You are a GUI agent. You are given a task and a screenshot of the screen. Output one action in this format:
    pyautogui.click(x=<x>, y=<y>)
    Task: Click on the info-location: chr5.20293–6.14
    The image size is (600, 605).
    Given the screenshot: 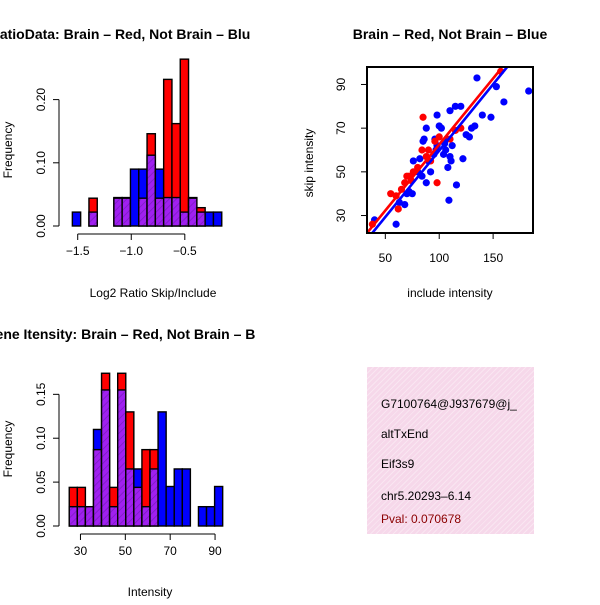 What is the action you would take?
    pyautogui.click(x=426, y=496)
    